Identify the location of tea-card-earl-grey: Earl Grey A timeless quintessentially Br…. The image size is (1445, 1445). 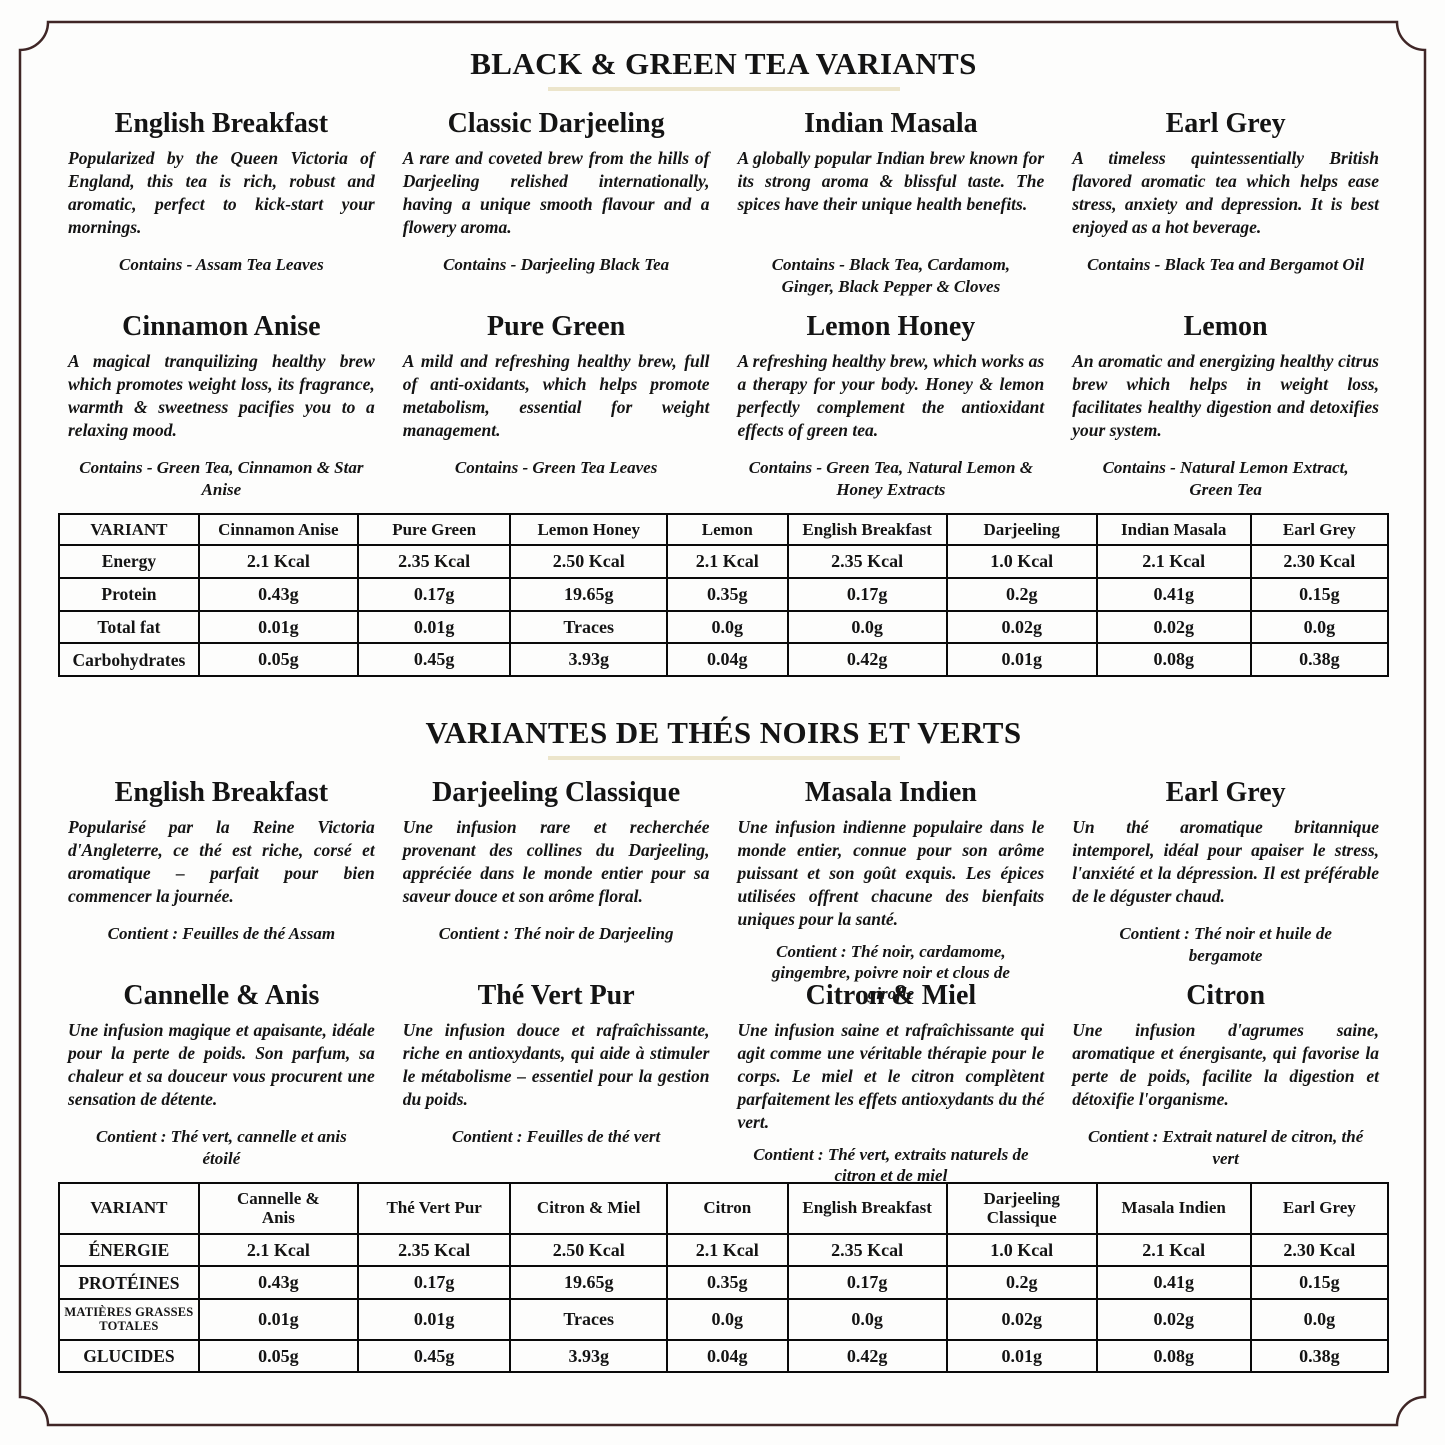
(1225, 202).